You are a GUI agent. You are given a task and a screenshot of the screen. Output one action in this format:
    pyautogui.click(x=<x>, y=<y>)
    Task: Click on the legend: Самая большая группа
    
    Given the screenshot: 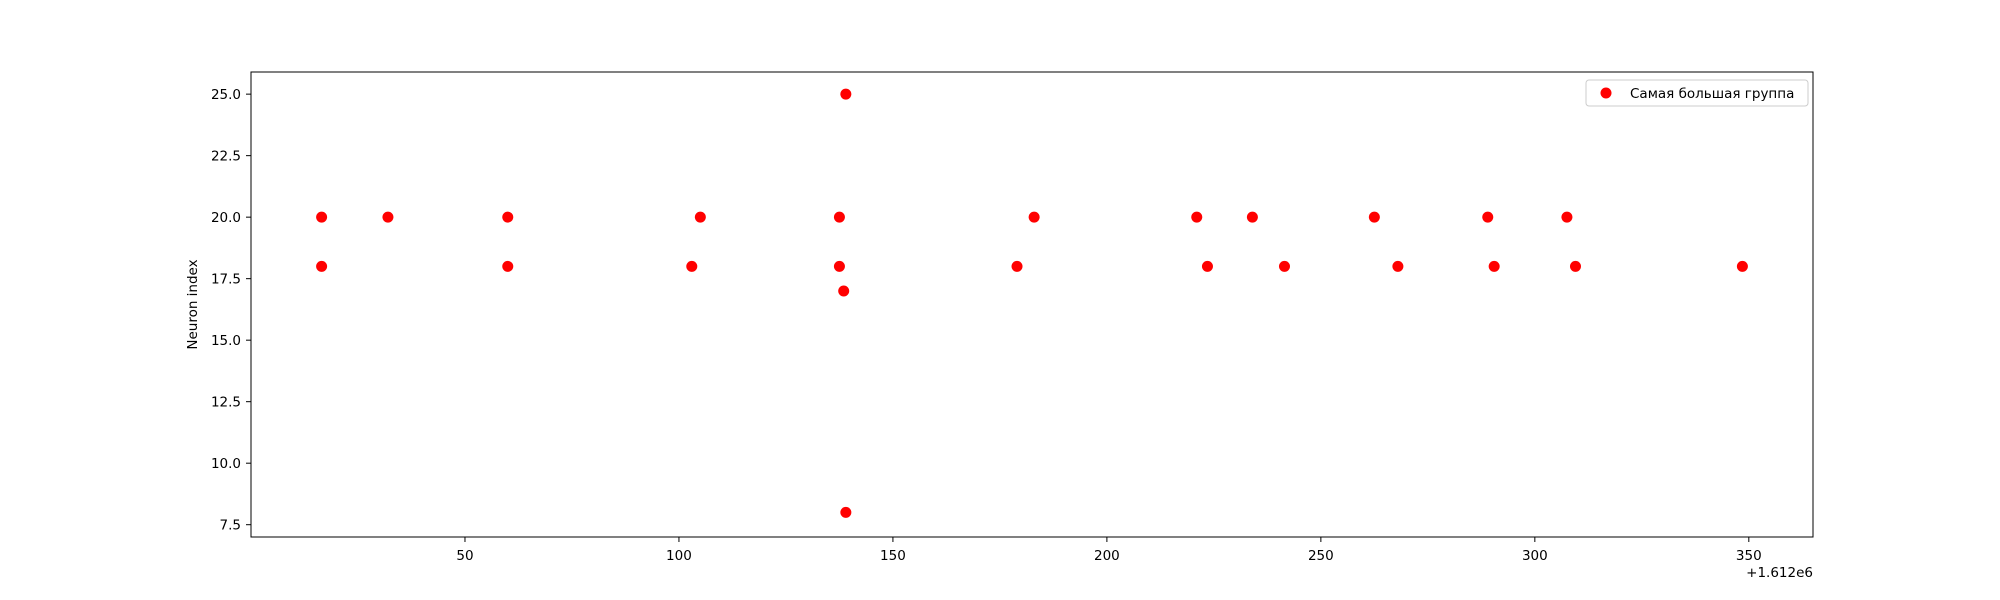 What is the action you would take?
    pyautogui.click(x=1697, y=93)
    